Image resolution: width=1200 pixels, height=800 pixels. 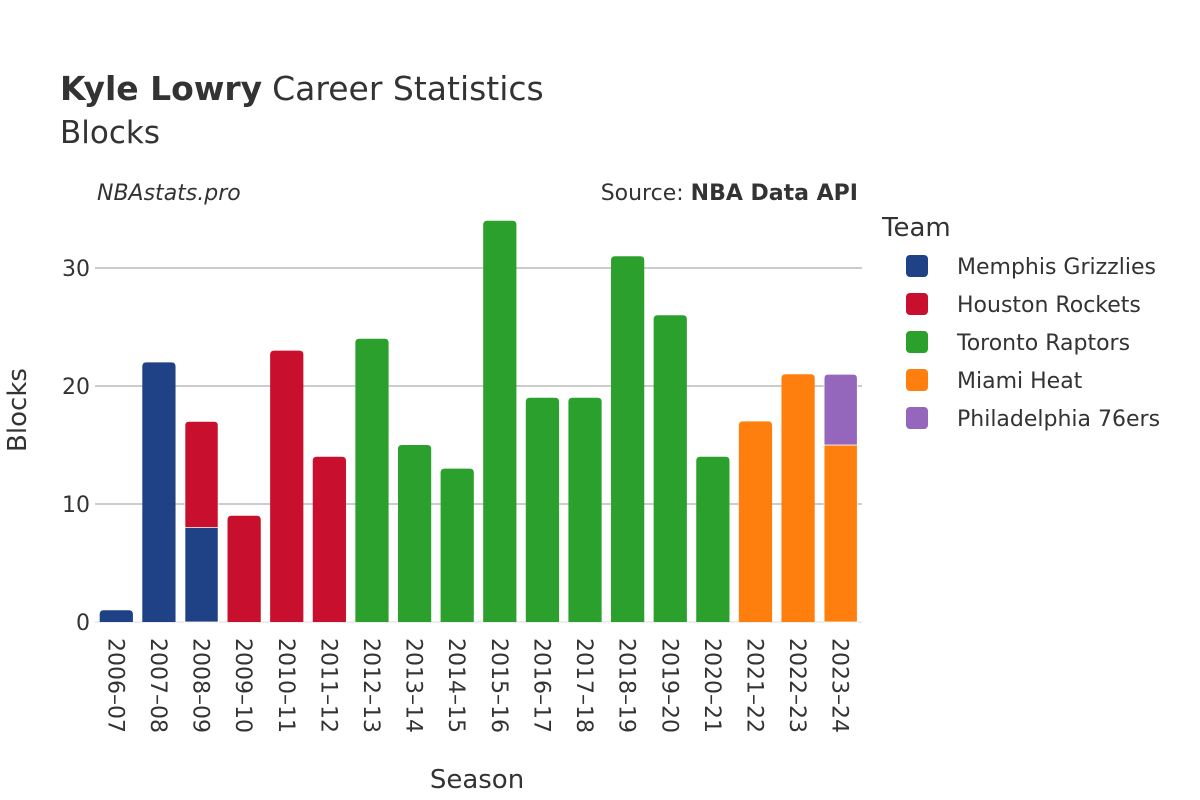 I want to click on source-prefix: Source:, so click(x=646, y=193).